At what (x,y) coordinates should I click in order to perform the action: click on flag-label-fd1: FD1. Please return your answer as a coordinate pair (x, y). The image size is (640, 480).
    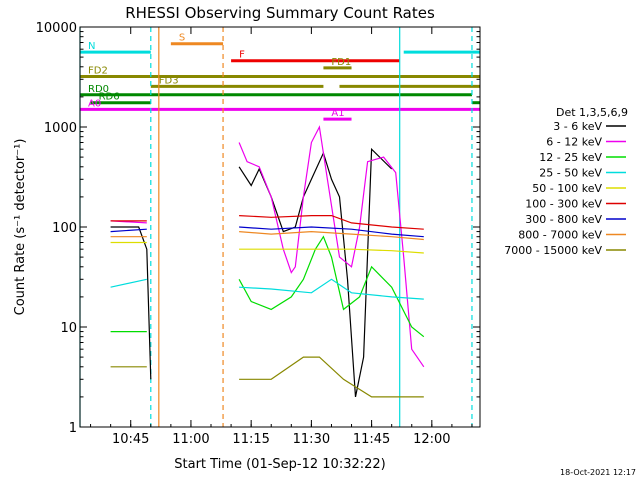
    Looking at the image, I should click on (341, 62).